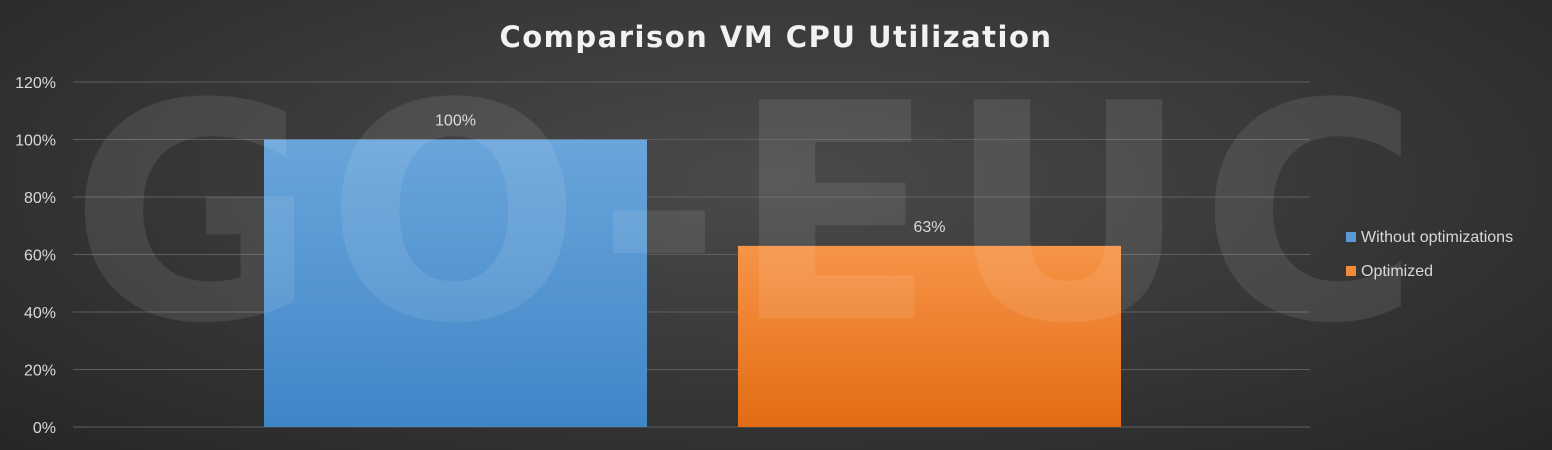 This screenshot has width=1552, height=450. What do you see at coordinates (775, 37) in the screenshot?
I see `chart-title: Comparison VM CPU Utilization` at bounding box center [775, 37].